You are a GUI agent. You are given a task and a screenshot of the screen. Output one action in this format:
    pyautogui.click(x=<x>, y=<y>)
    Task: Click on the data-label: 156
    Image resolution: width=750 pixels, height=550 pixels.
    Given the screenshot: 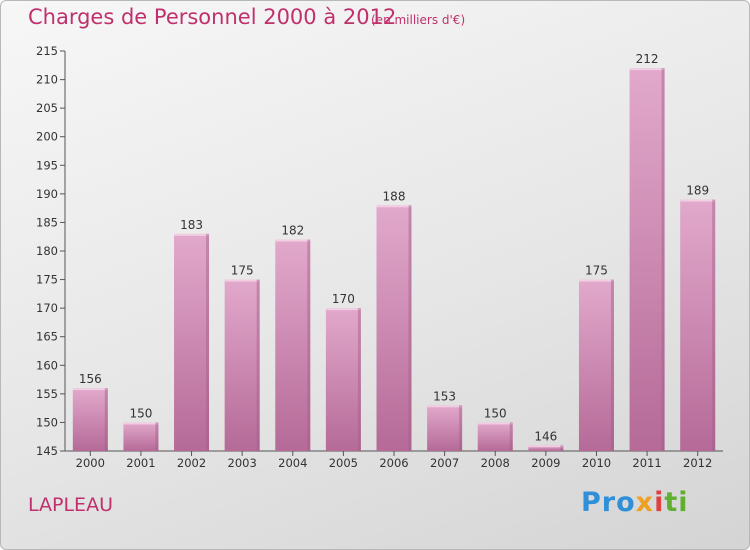 What is the action you would take?
    pyautogui.click(x=90, y=379)
    